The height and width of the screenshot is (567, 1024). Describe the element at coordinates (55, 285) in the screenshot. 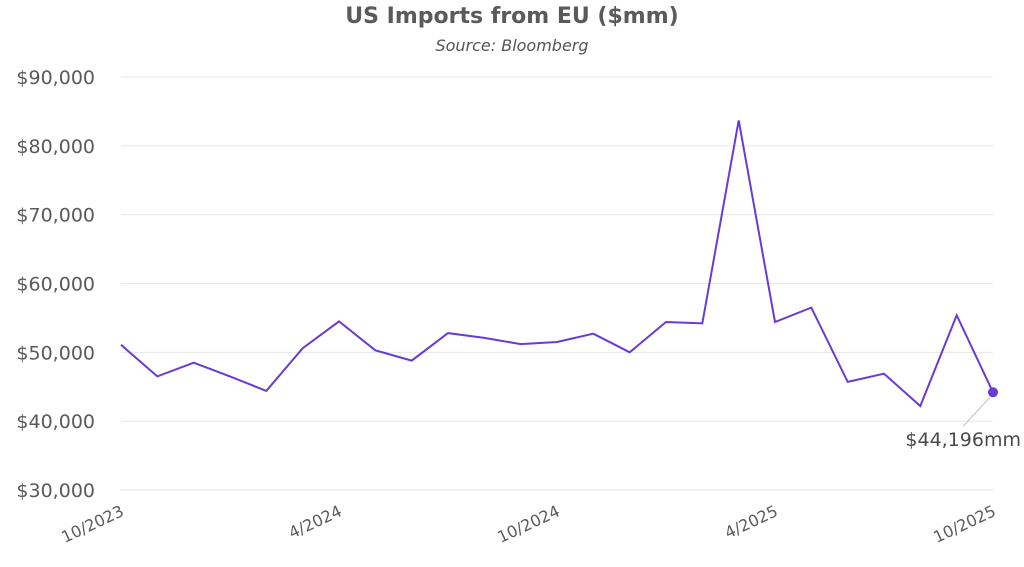

I see `y-tick-label: $60,000` at that location.